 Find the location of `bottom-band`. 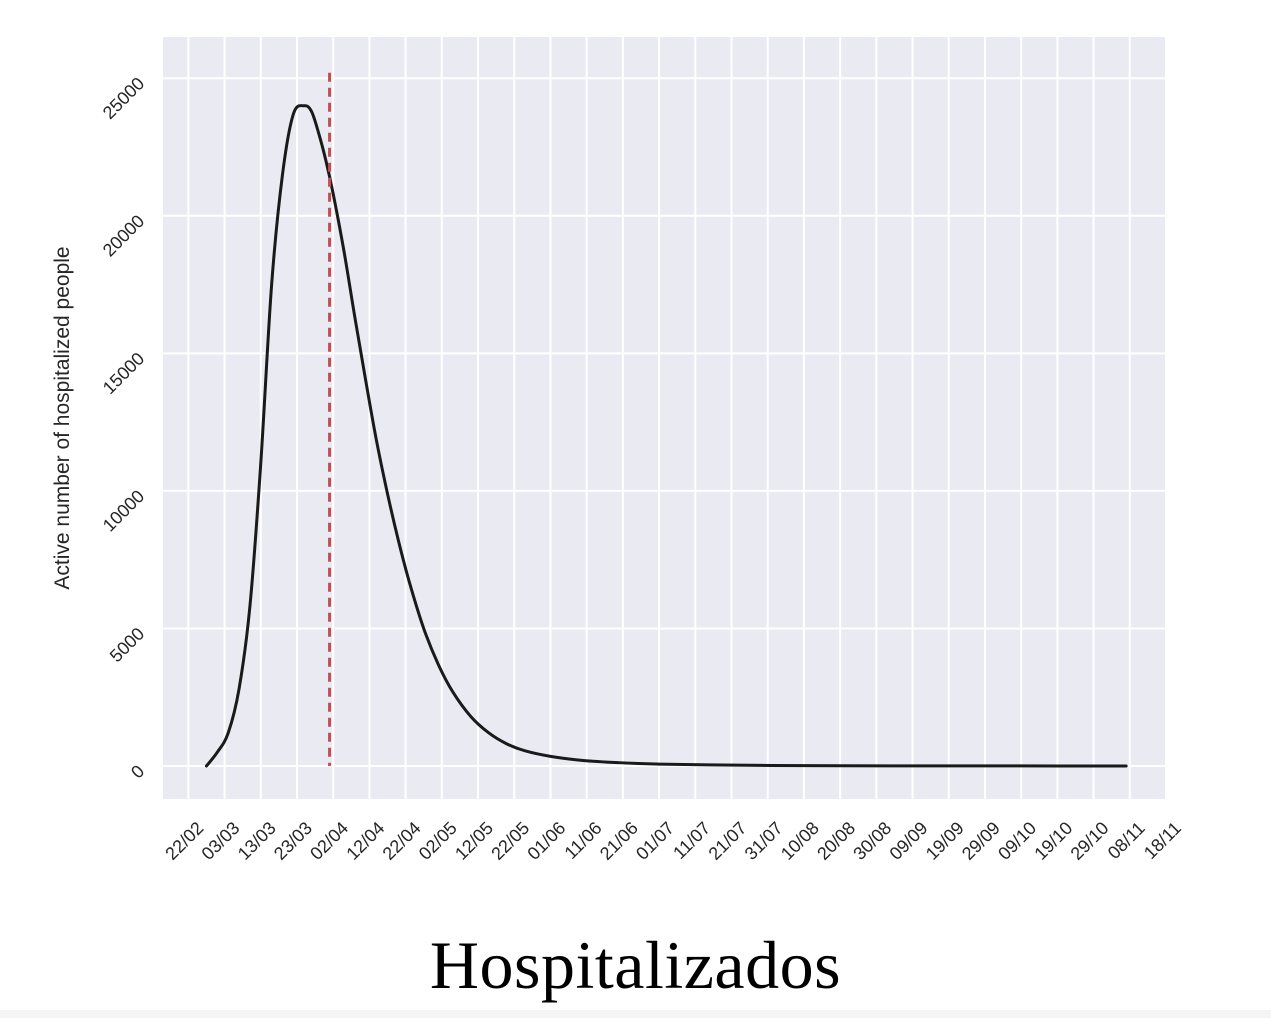

bottom-band is located at coordinates (635, 1014).